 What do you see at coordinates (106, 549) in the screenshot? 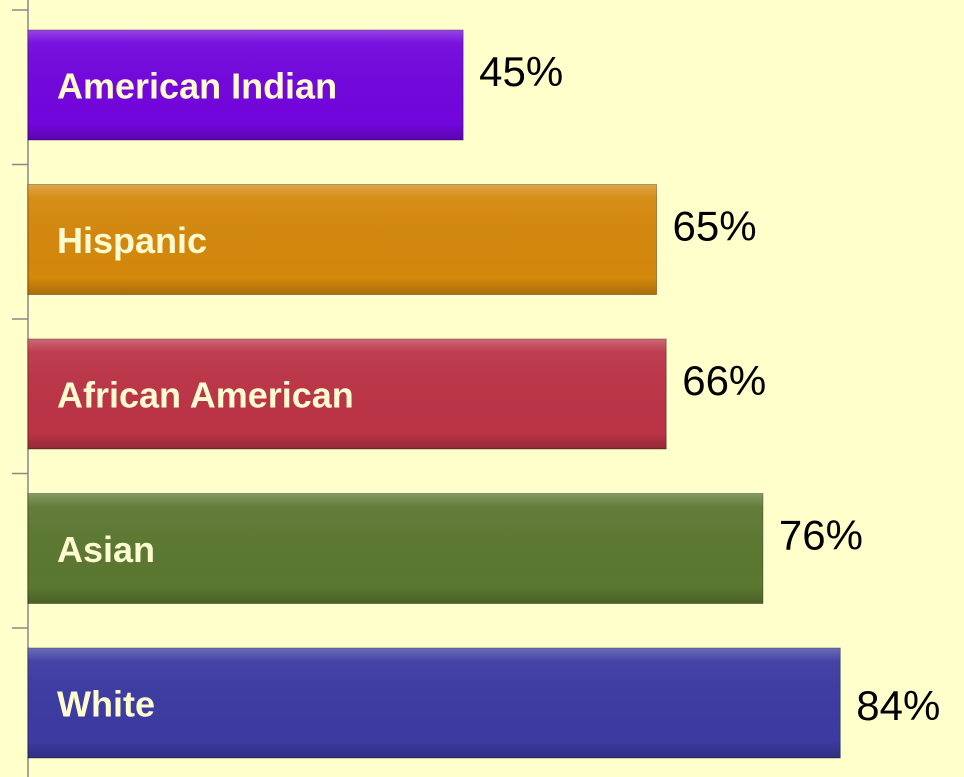
I see `category-label: Asian` at bounding box center [106, 549].